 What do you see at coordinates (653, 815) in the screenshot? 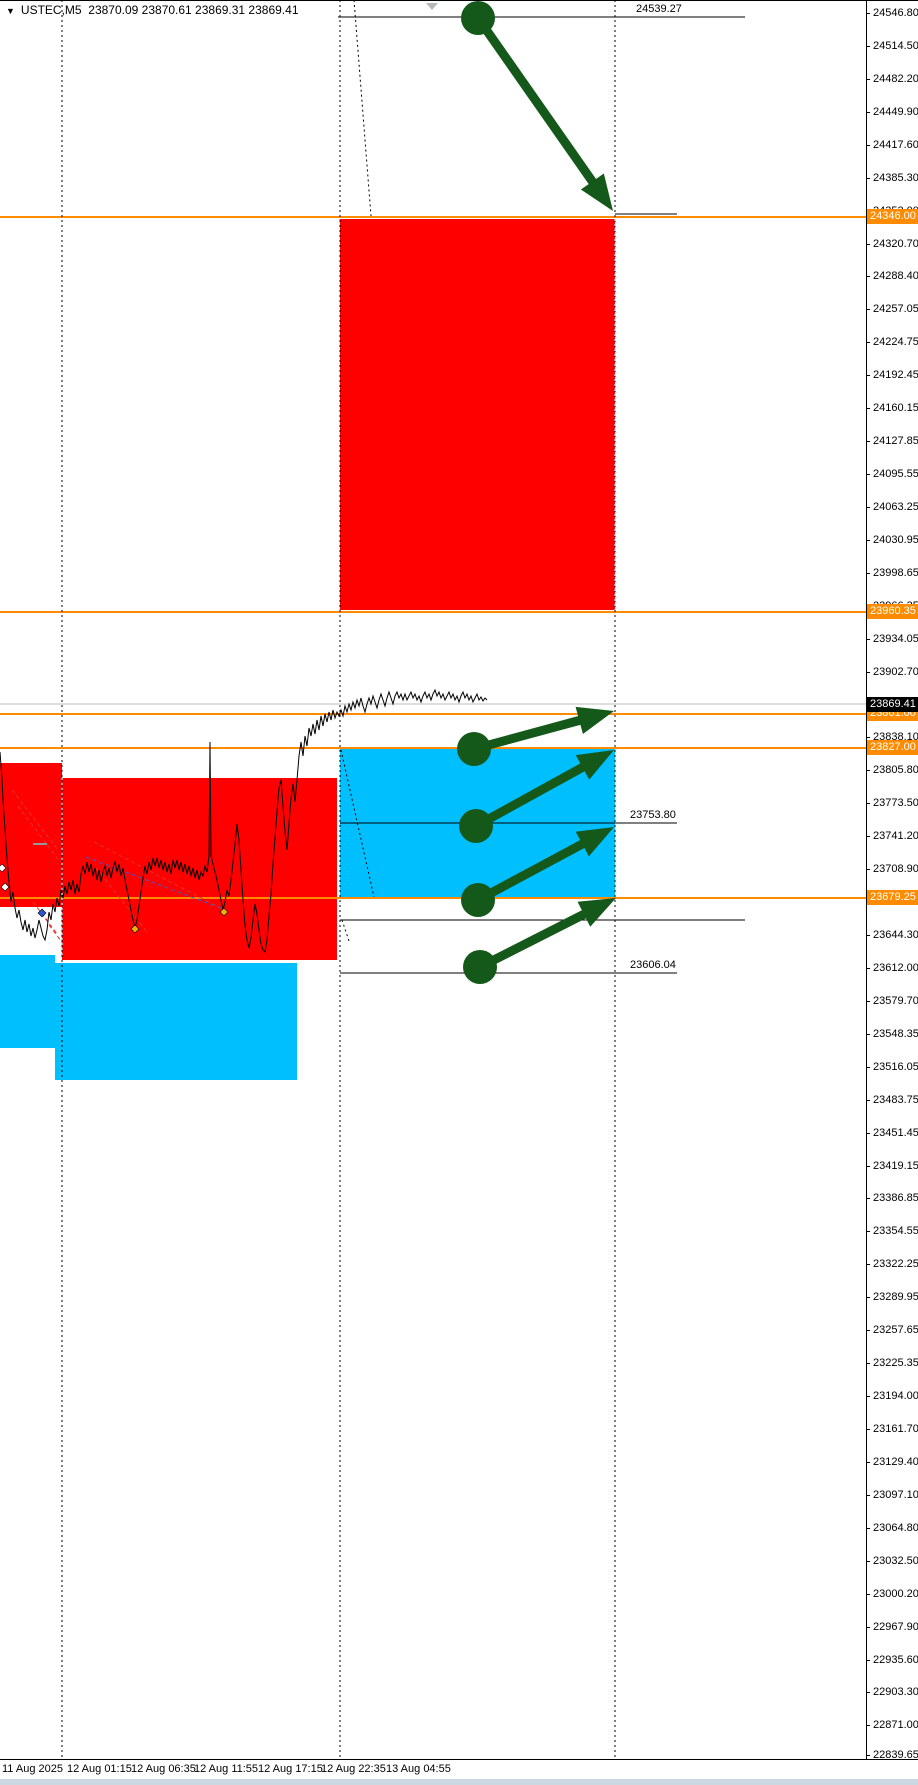
I see `level-price-label: 23753.80` at bounding box center [653, 815].